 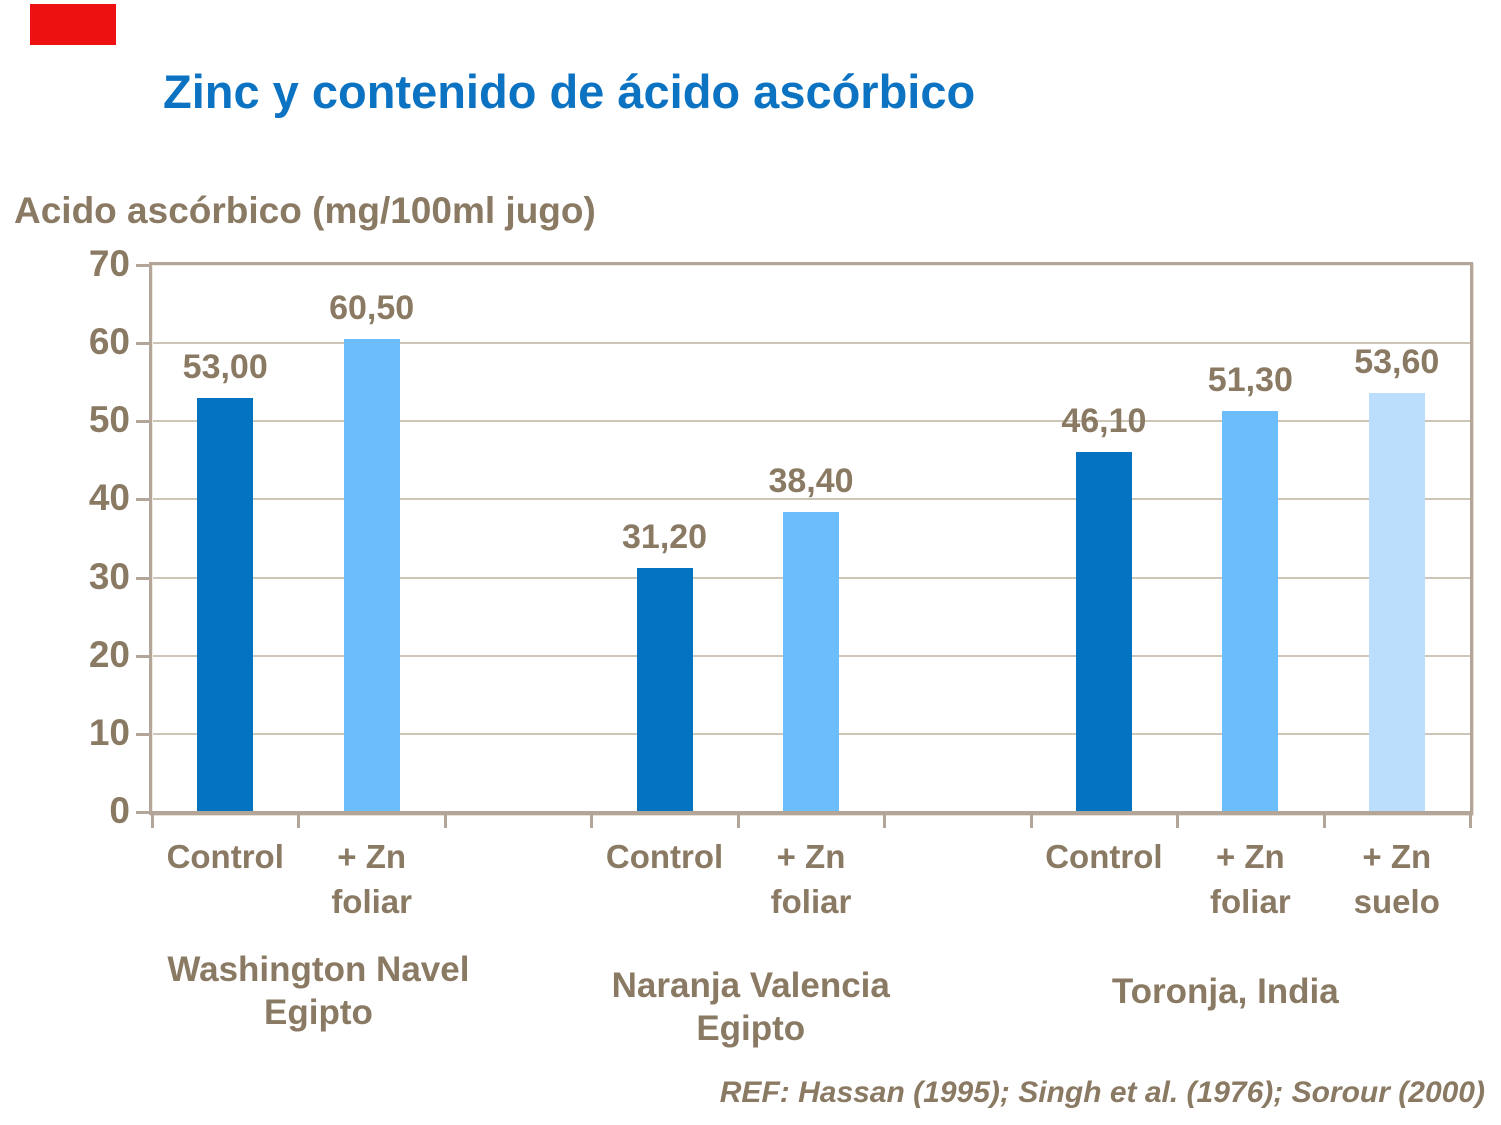 I want to click on bar-value-label: 60,50, so click(x=372, y=308).